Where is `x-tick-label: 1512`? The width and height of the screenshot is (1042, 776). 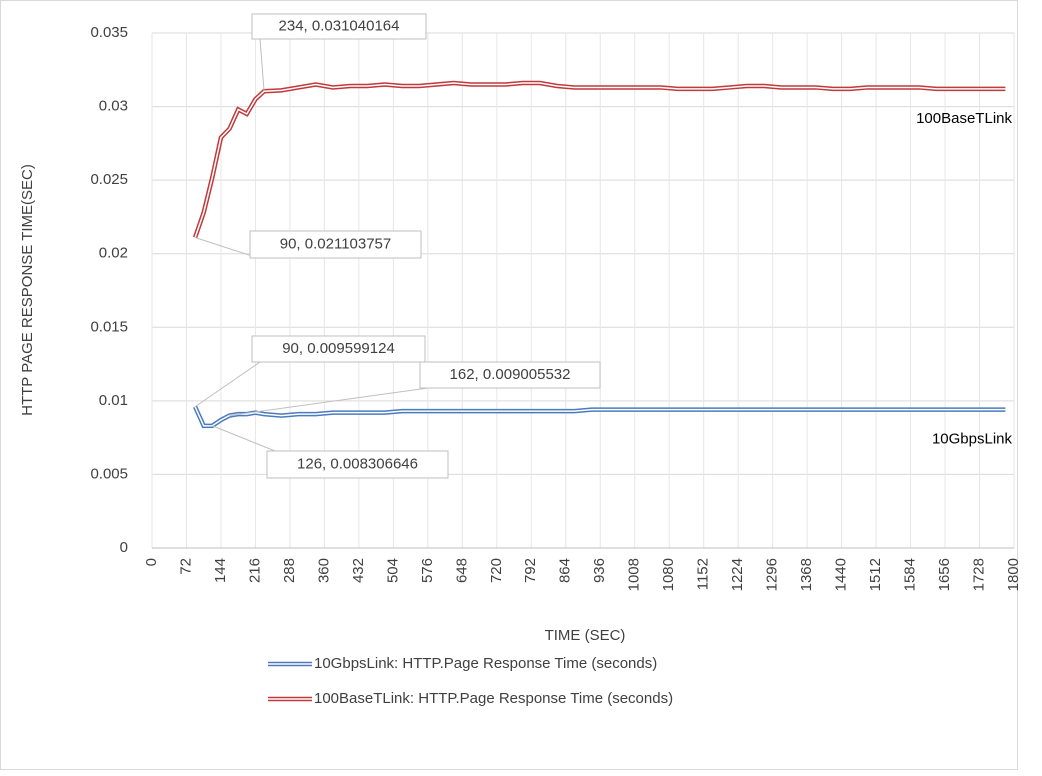 x-tick-label: 1512 is located at coordinates (875, 574).